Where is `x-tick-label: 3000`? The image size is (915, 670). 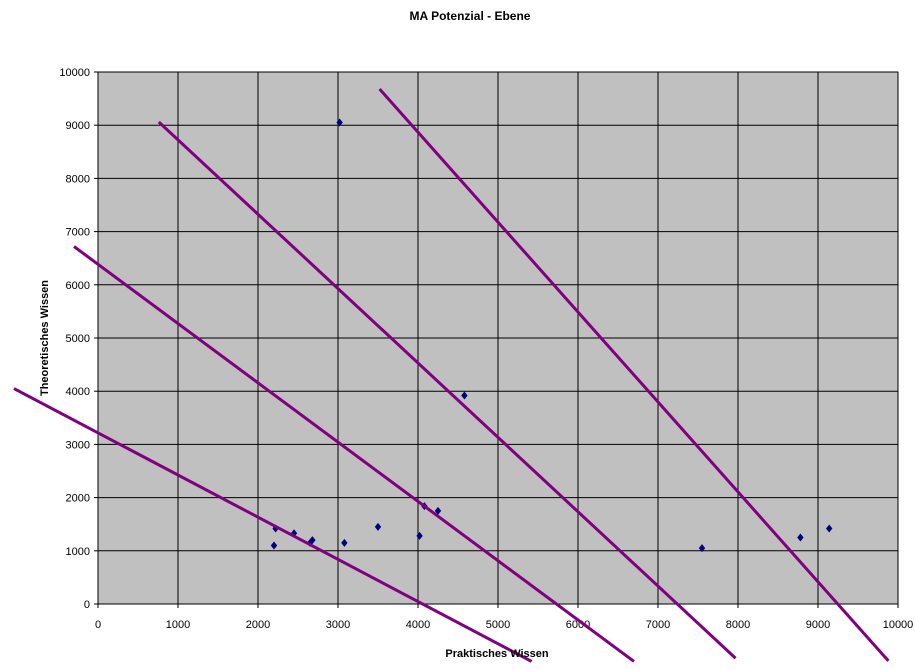 x-tick-label: 3000 is located at coordinates (338, 625).